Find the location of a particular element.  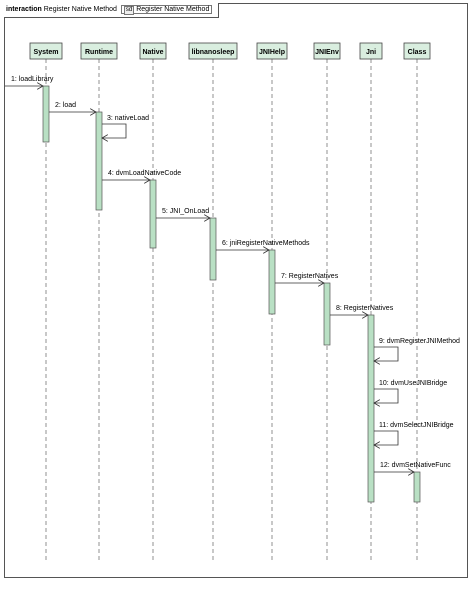

participant-jni is located at coordinates (371, 51).